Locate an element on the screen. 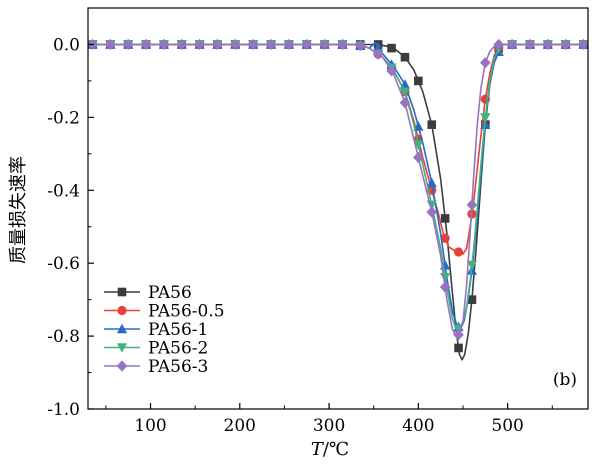 This screenshot has width=597, height=464. y-tick-label-4: -0.8 is located at coordinates (63, 337).